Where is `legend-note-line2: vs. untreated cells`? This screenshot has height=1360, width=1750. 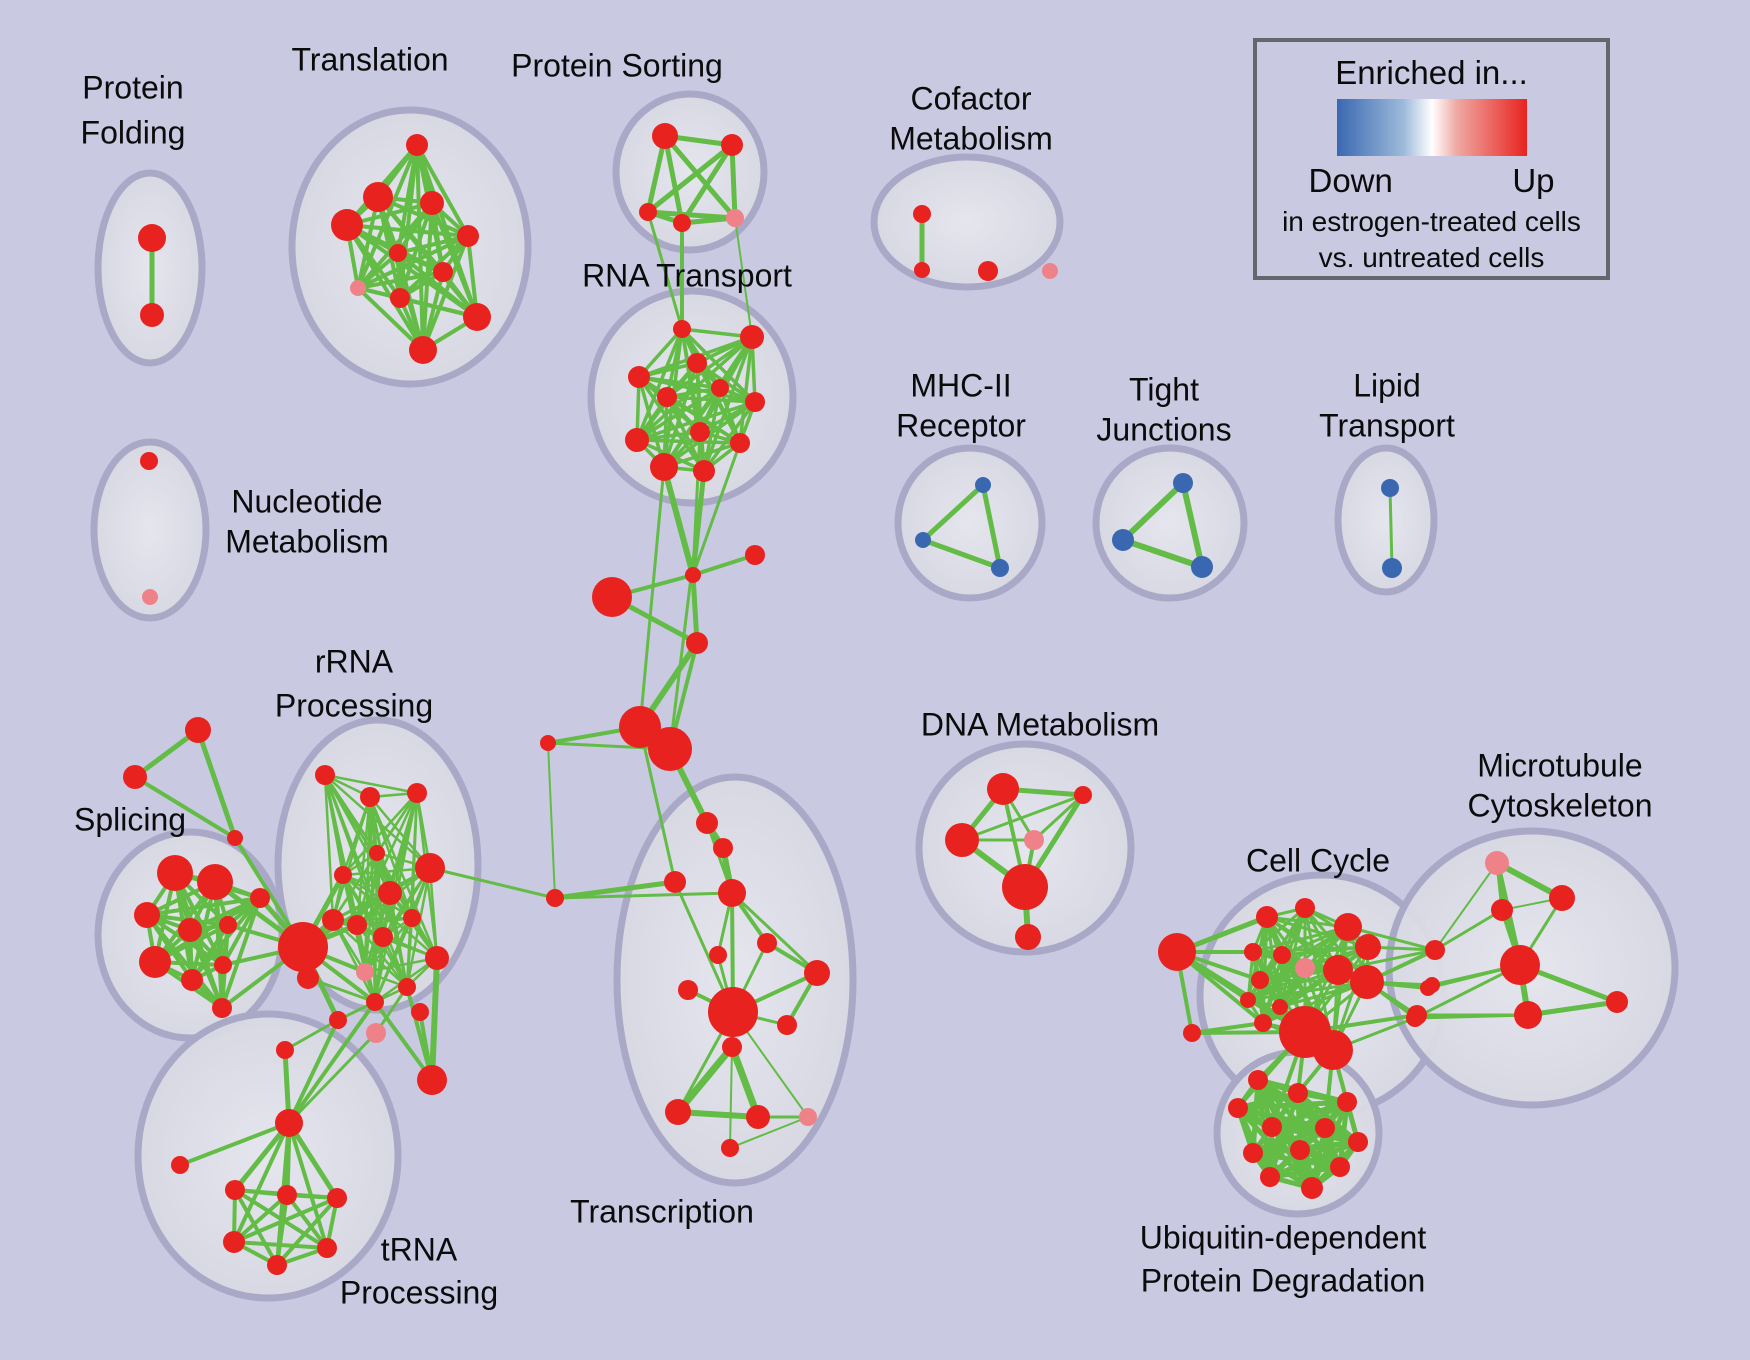
legend-note-line2: vs. untreated cells is located at coordinates (1431, 257).